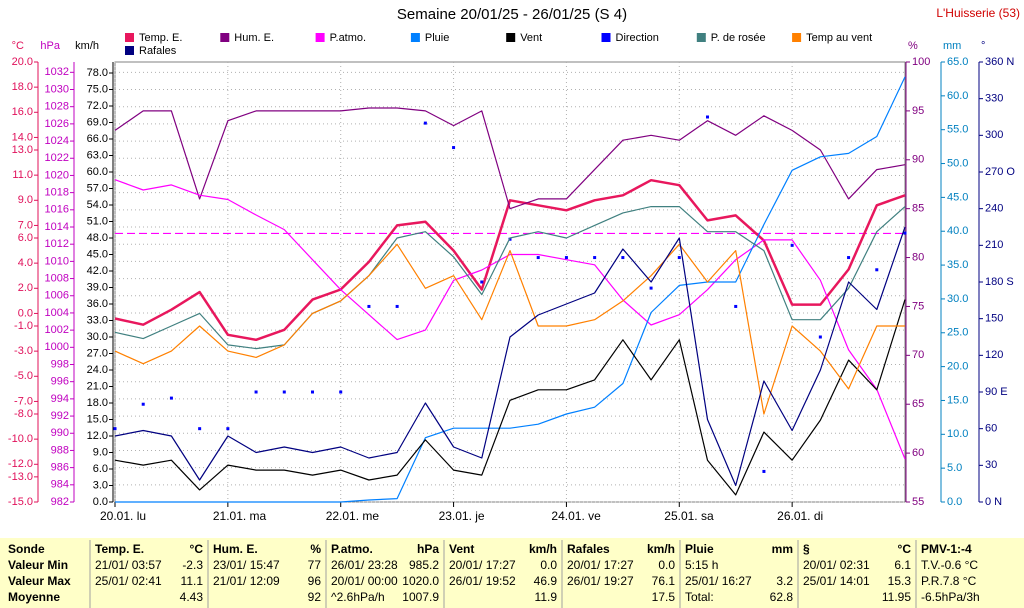 The image size is (1024, 608). Describe the element at coordinates (983, 46) in the screenshot. I see `axis-unit: °` at that location.